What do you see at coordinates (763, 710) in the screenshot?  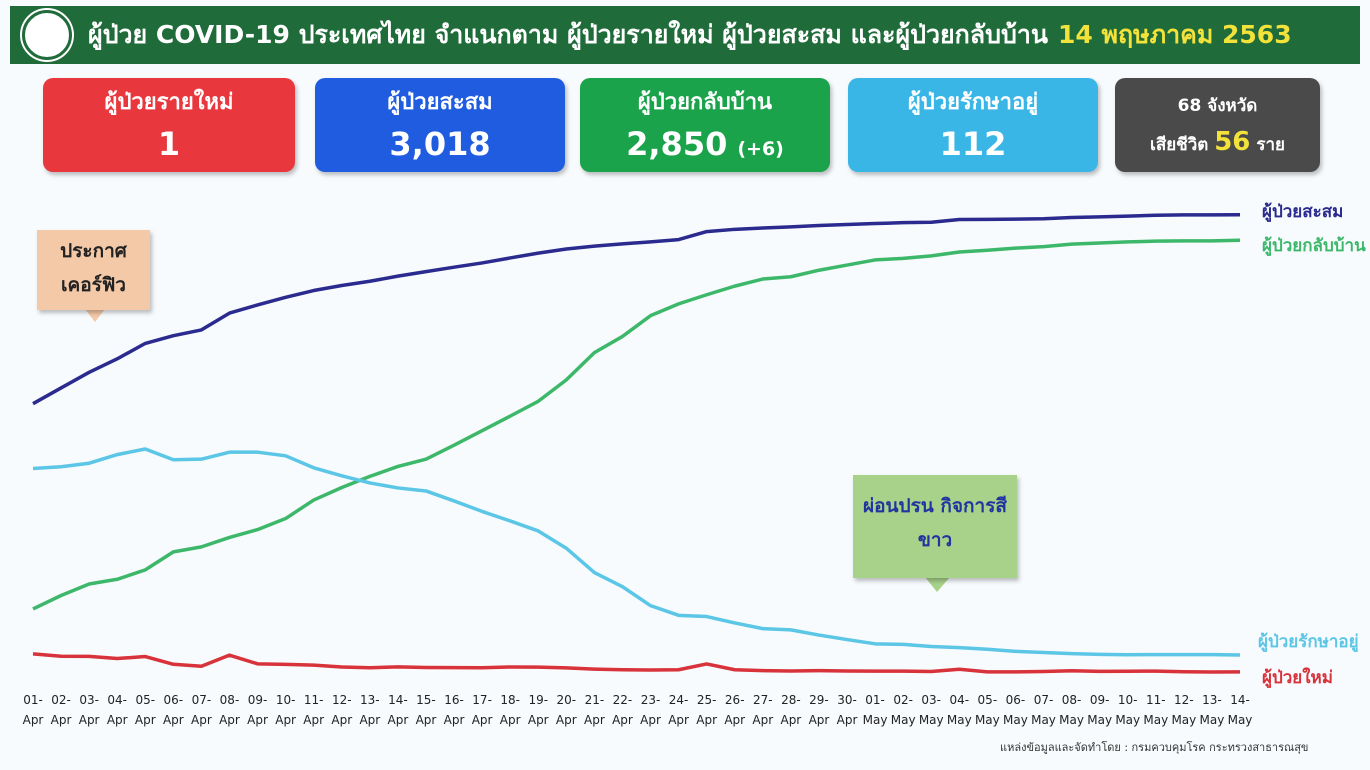 I see `x-tick-label: 27- Apr` at bounding box center [763, 710].